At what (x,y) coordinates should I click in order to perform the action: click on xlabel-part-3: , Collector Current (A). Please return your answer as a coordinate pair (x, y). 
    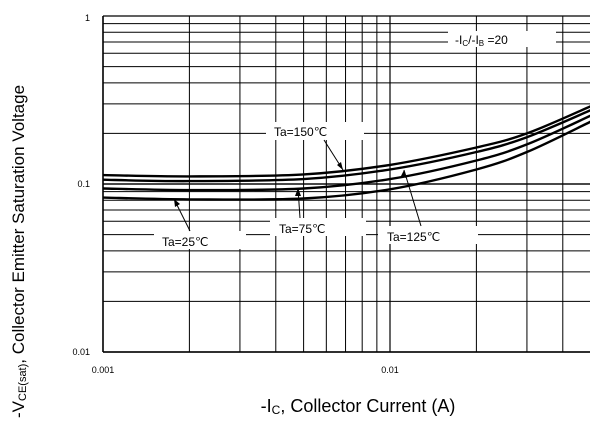
    Looking at the image, I should click on (367, 406).